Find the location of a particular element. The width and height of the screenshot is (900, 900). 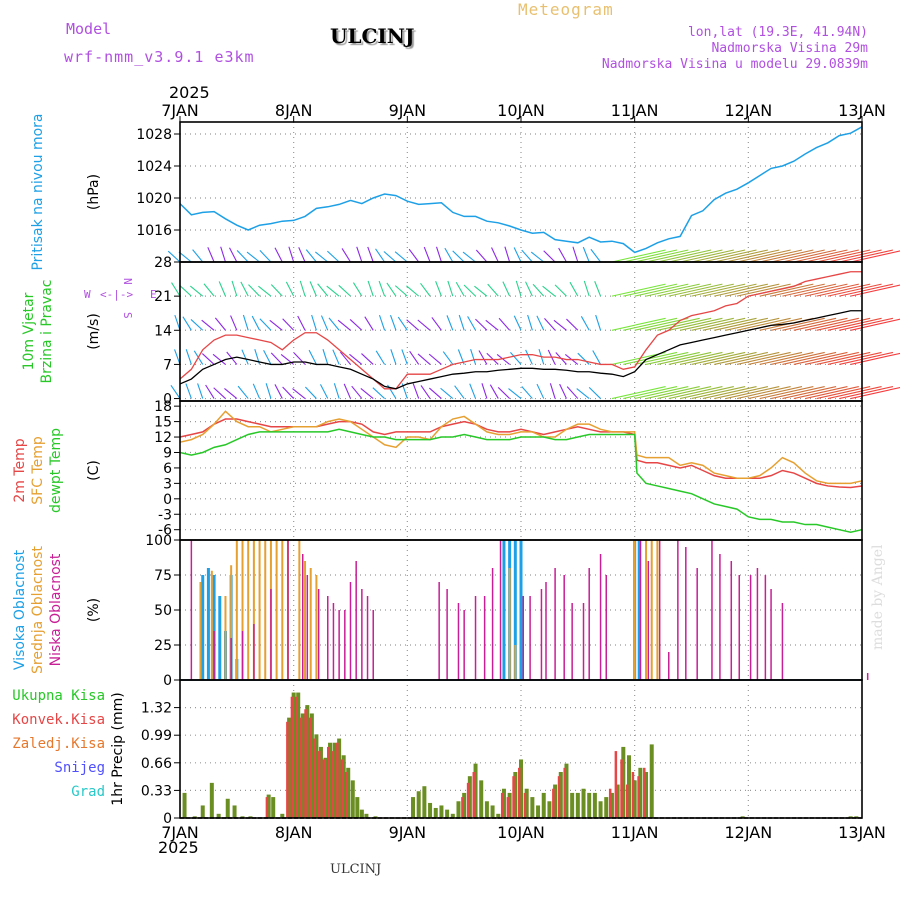

gust-line is located at coordinates (520, 330).